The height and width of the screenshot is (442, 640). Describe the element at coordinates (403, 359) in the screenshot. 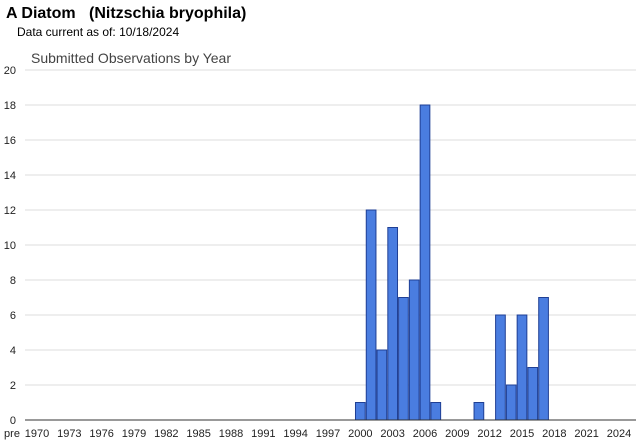

I see `bar-2004` at that location.